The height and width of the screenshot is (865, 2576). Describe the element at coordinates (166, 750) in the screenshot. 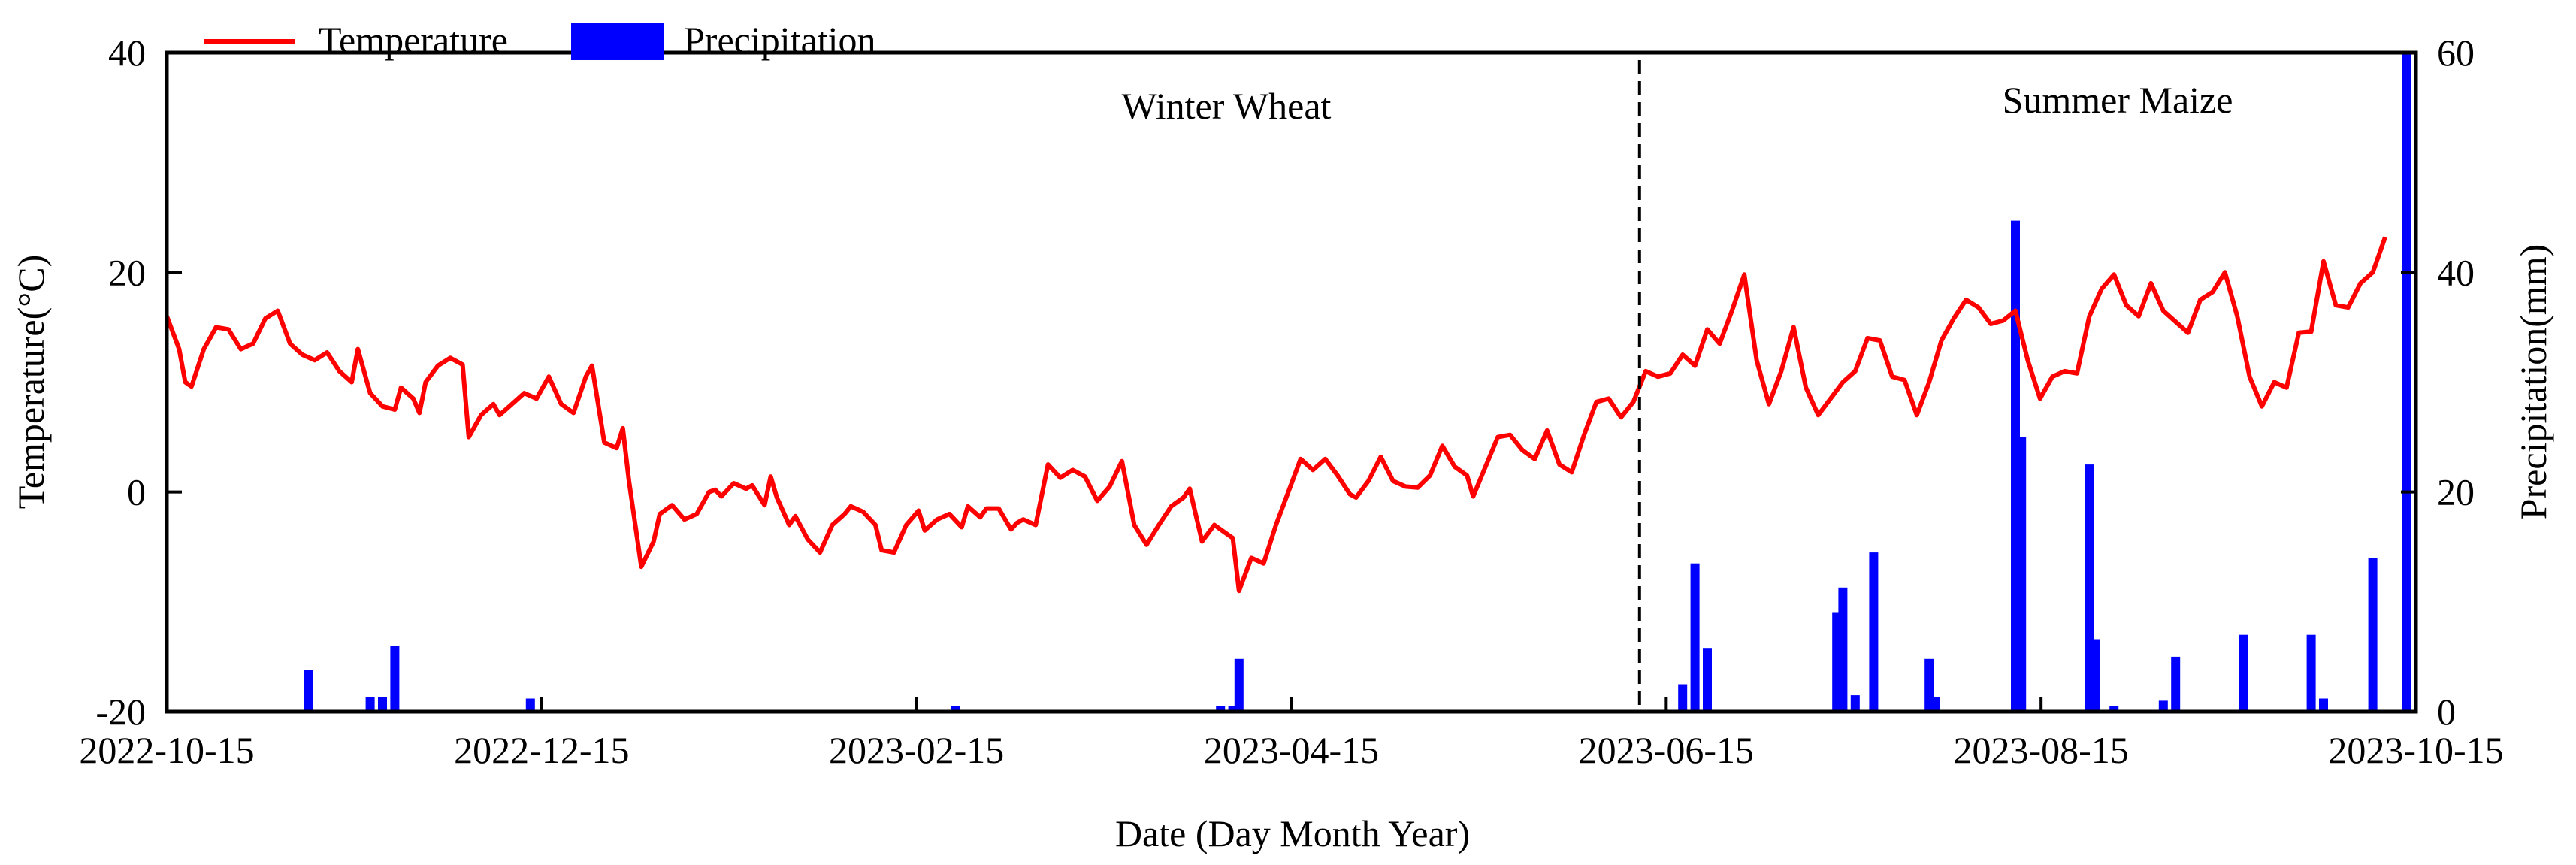

I see `x-tick-label: 2022-10-15` at that location.